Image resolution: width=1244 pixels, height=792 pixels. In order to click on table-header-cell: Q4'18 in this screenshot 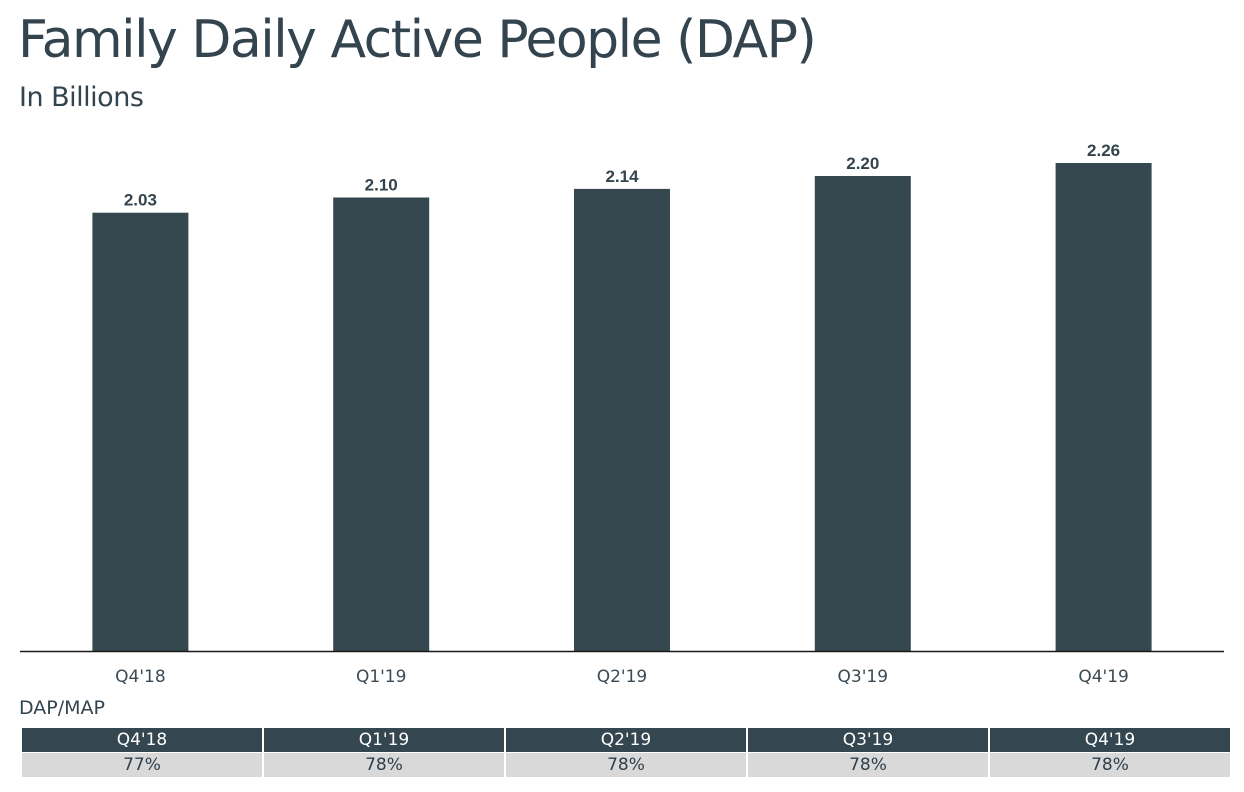, I will do `click(142, 740)`.